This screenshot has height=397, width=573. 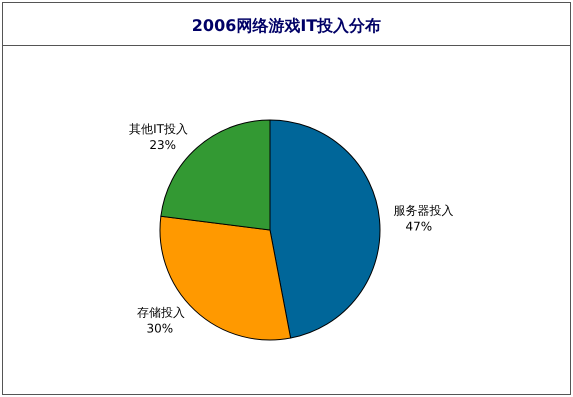 I want to click on data-label: 47%, so click(x=418, y=226).